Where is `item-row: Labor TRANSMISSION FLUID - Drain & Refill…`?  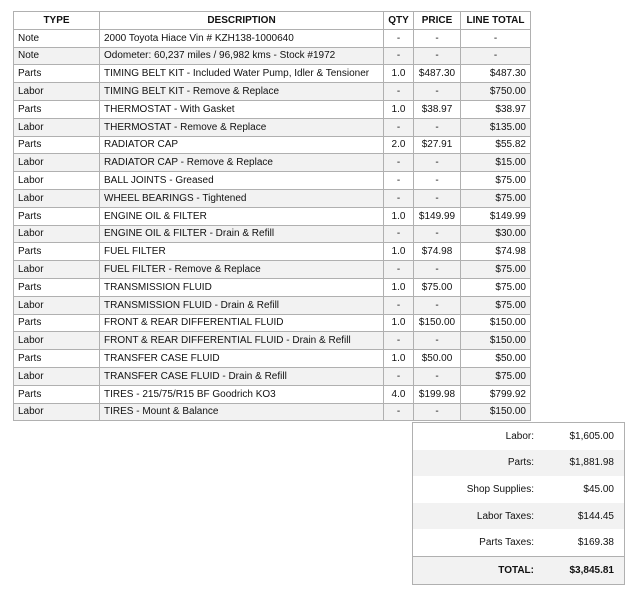
item-row: Labor TRANSMISSION FLUID - Drain & Refill… is located at coordinates (272, 305).